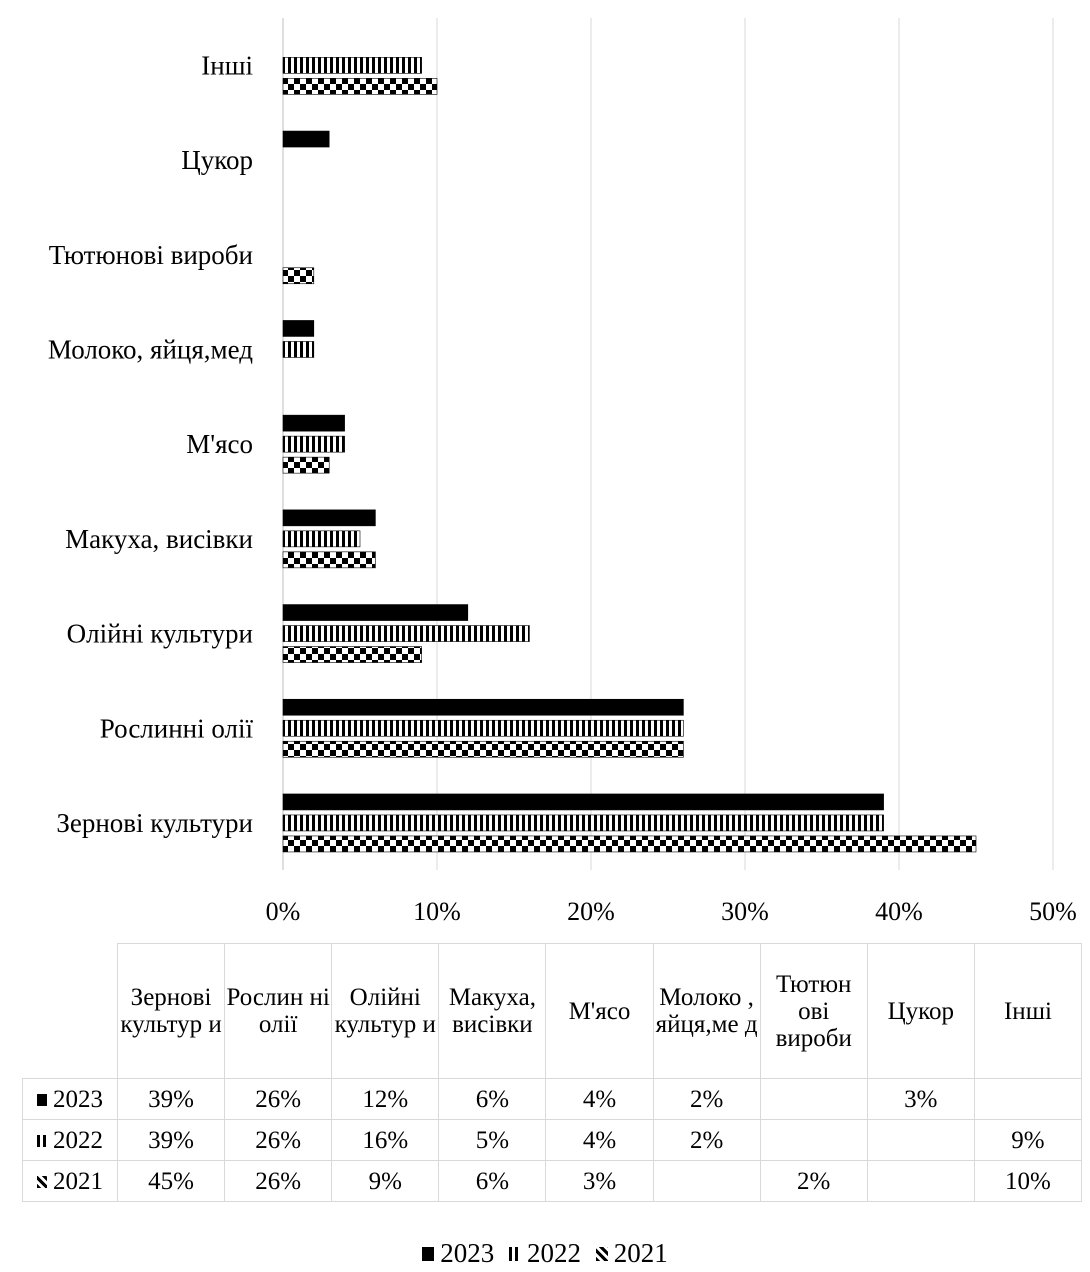 The width and height of the screenshot is (1090, 1272). I want to click on table-header: Цукор, so click(920, 1011).